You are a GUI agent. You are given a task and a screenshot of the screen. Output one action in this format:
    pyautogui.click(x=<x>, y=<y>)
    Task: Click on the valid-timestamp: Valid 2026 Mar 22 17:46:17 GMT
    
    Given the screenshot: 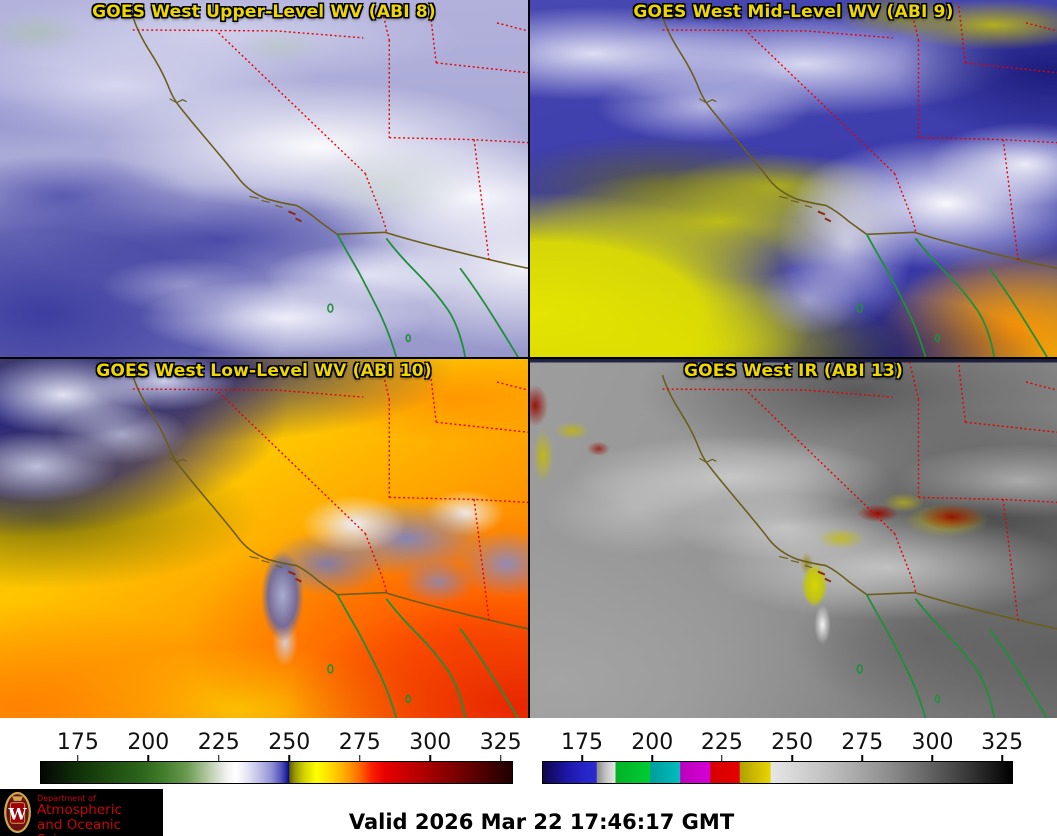 What is the action you would take?
    pyautogui.click(x=541, y=822)
    